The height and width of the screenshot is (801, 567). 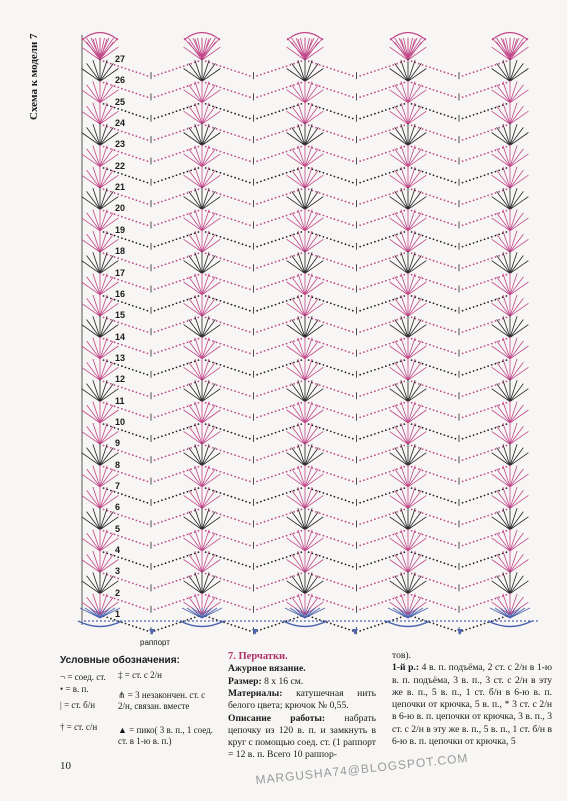 What do you see at coordinates (410, 48) in the screenshot?
I see `shell-stitch` at bounding box center [410, 48].